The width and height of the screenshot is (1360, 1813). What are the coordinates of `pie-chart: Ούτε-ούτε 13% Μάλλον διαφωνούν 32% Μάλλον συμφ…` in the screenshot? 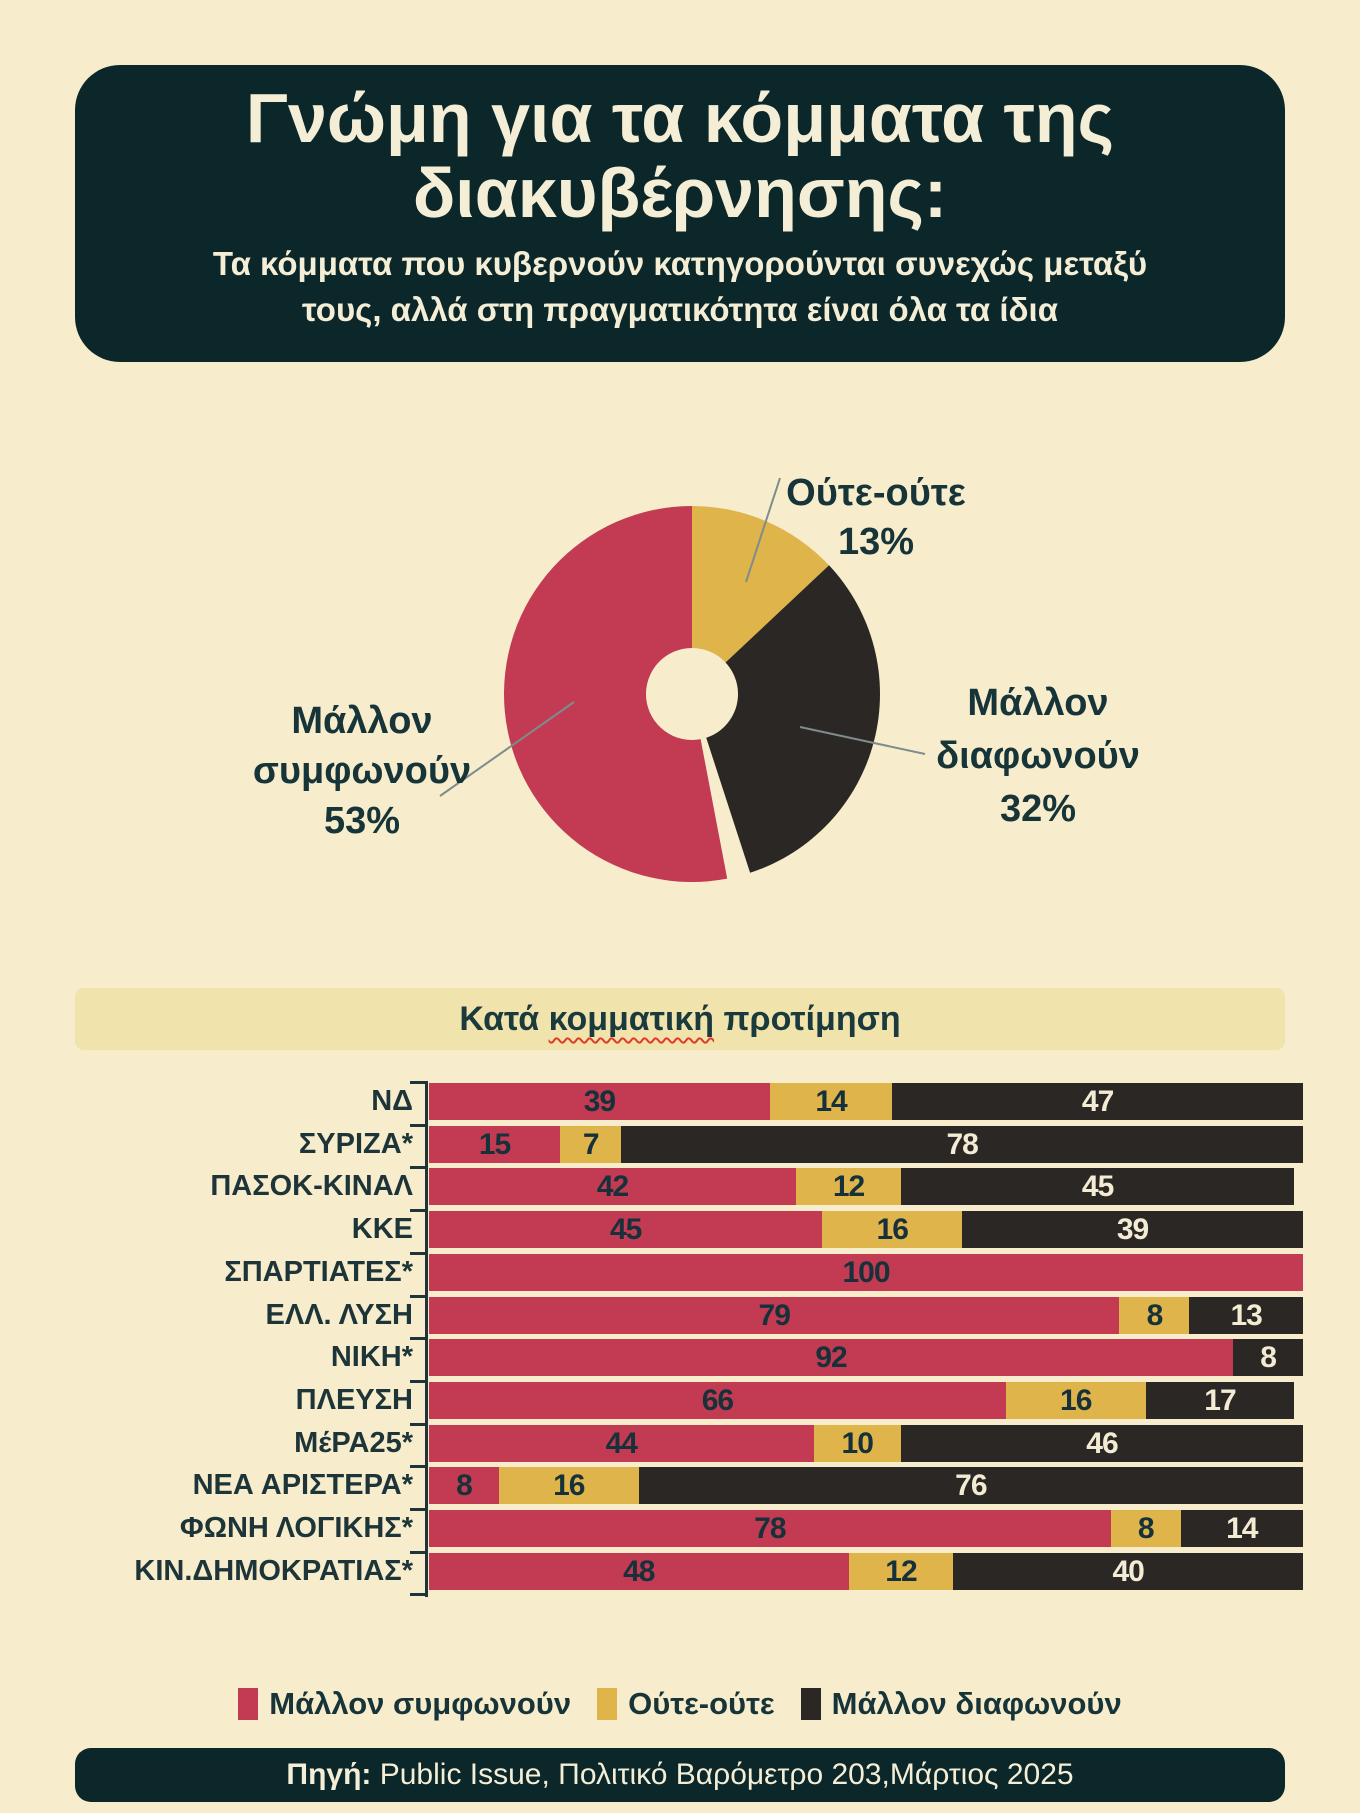 It's located at (696, 677).